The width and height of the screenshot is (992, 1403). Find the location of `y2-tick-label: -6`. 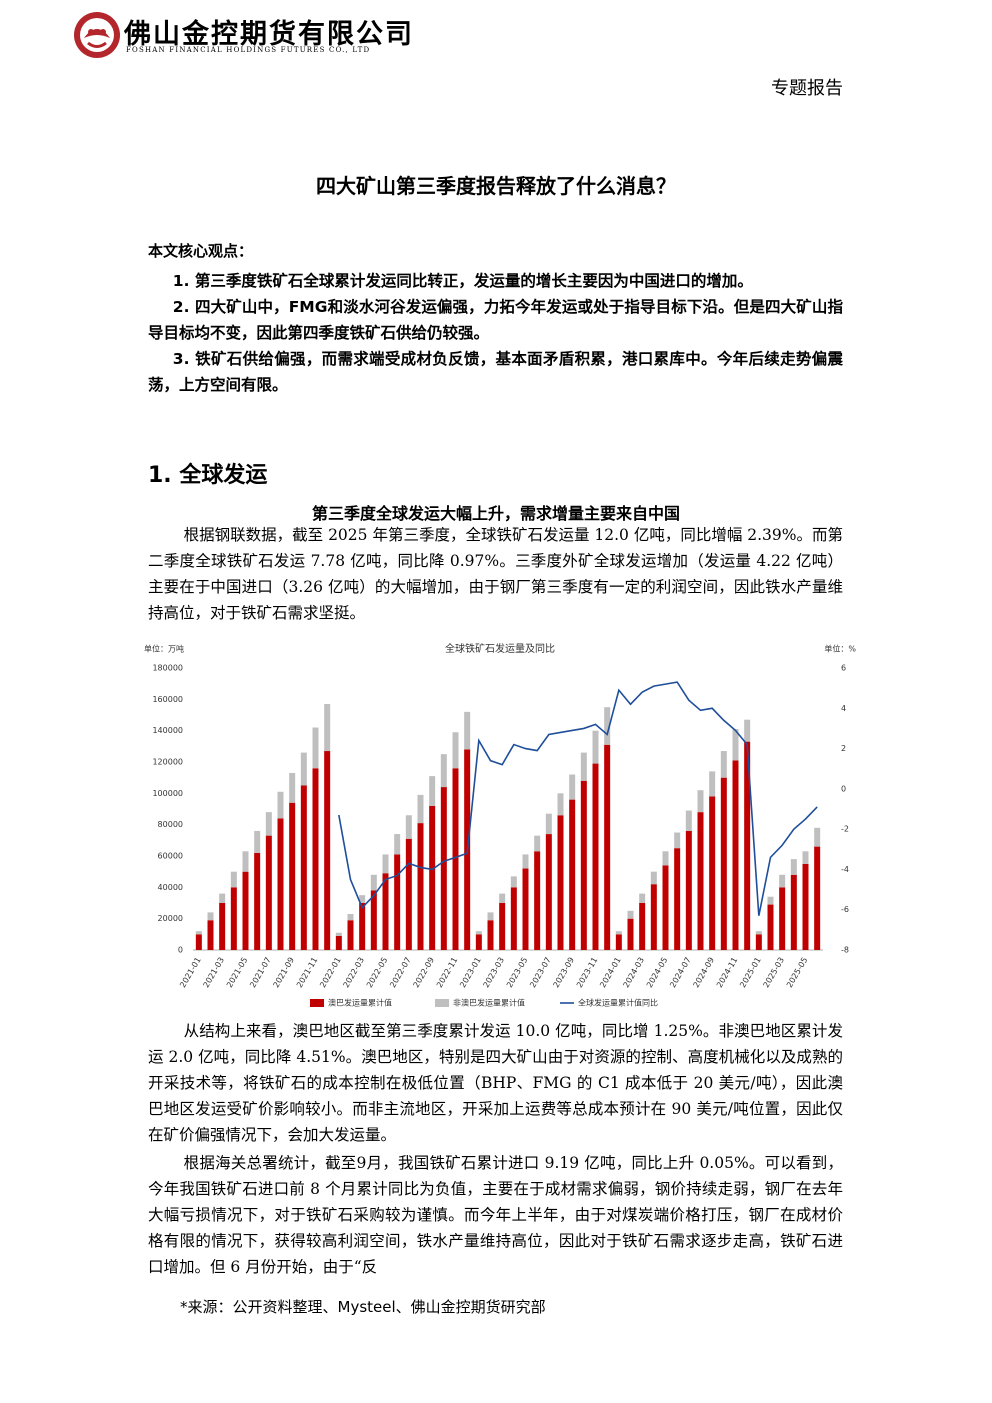

y2-tick-label: -6 is located at coordinates (845, 909).